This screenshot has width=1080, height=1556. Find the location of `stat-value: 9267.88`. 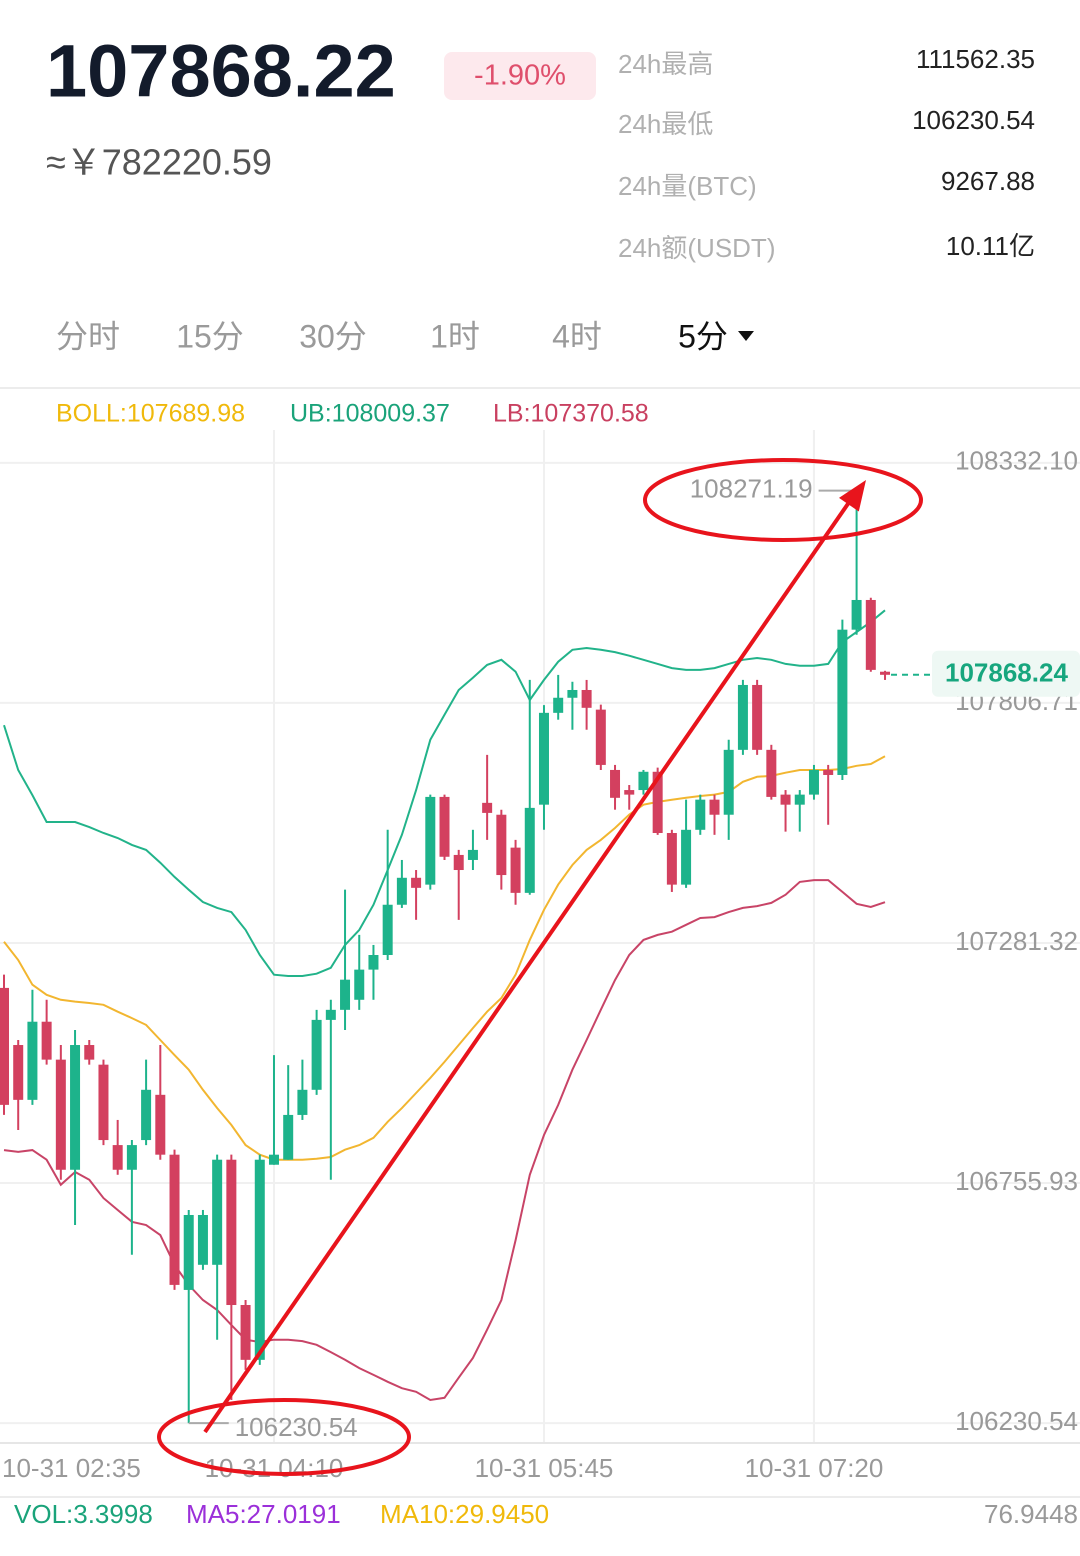

stat-value: 9267.88 is located at coordinates (988, 181).